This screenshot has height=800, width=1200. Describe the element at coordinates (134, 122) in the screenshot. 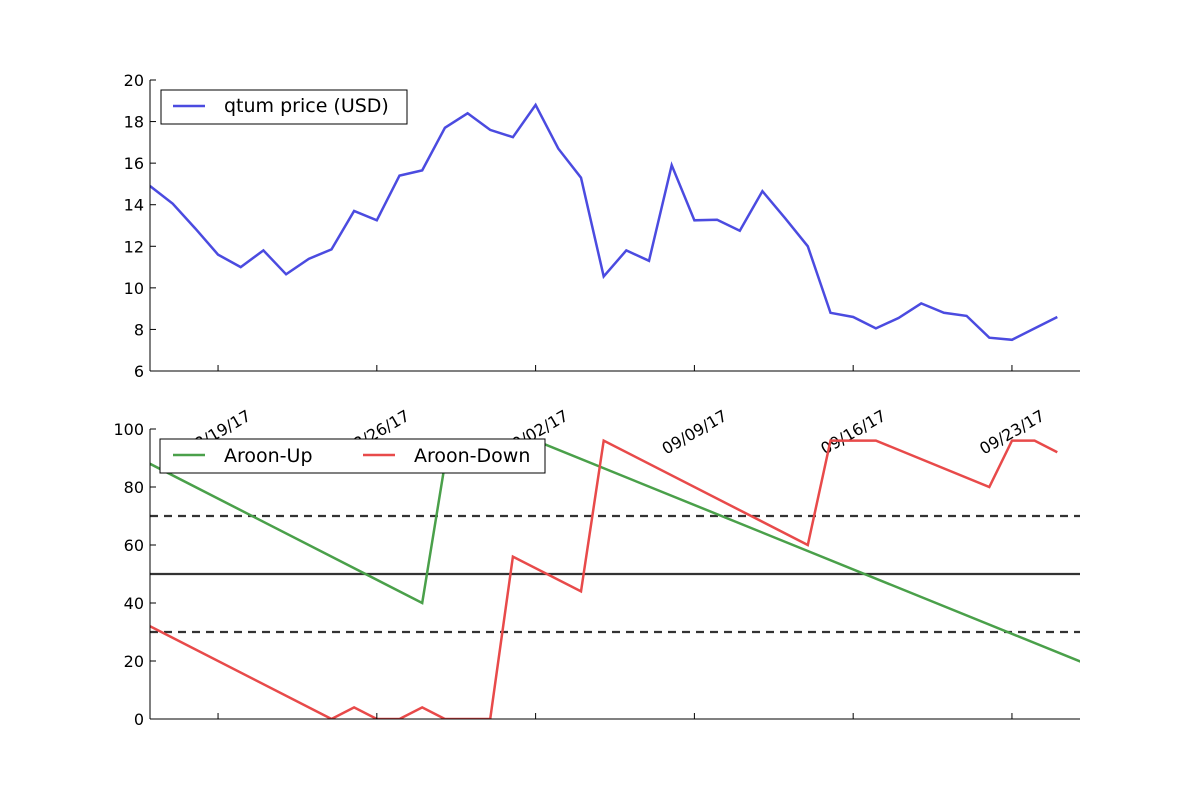

I see `price-y-tick-label: 18` at that location.